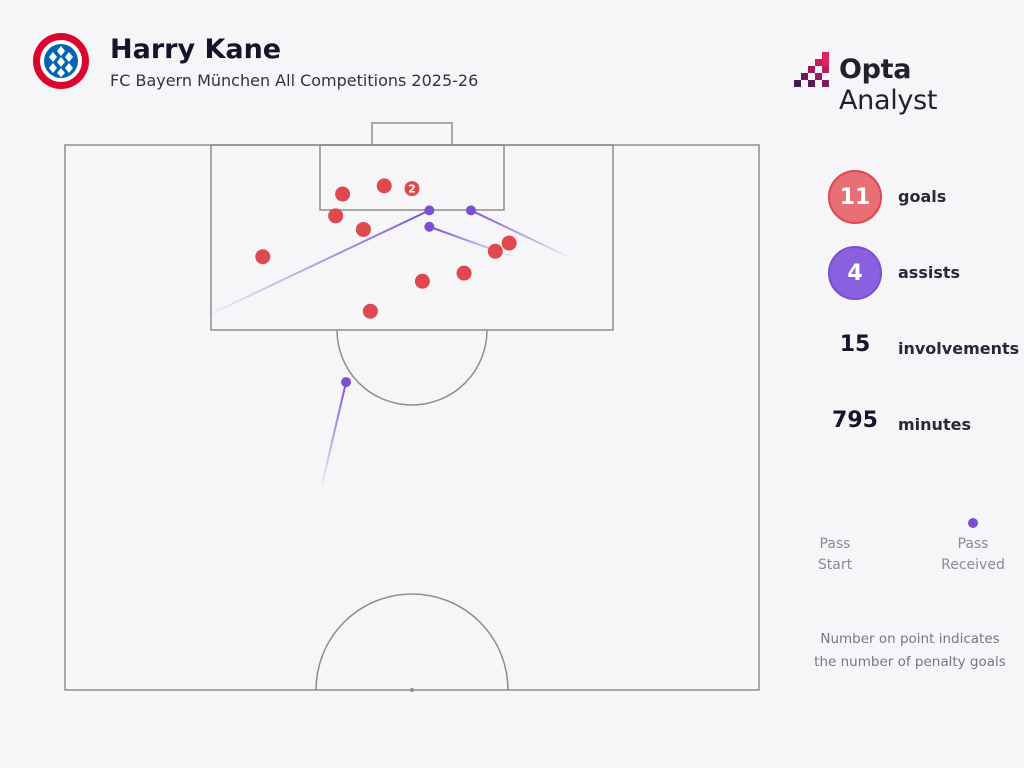  What do you see at coordinates (811, 69) in the screenshot?
I see `opta-logo-mark-icon` at bounding box center [811, 69].